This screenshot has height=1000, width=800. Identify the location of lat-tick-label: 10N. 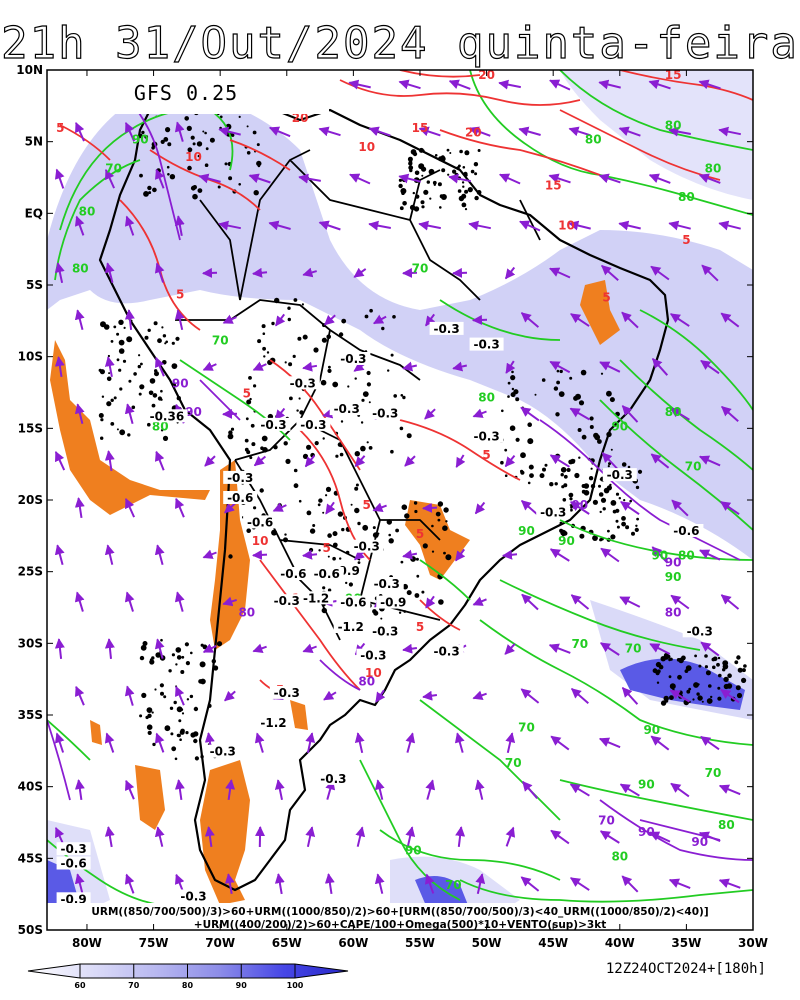
(29, 70).